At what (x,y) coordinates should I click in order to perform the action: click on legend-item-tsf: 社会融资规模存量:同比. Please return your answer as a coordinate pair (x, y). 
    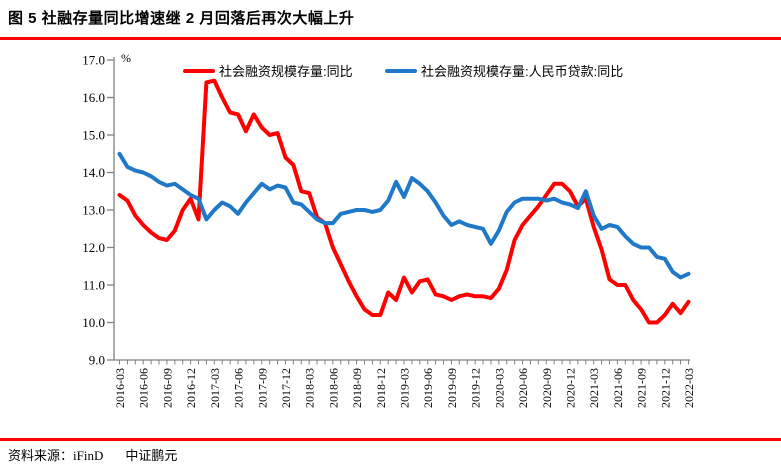
    Looking at the image, I should click on (268, 70).